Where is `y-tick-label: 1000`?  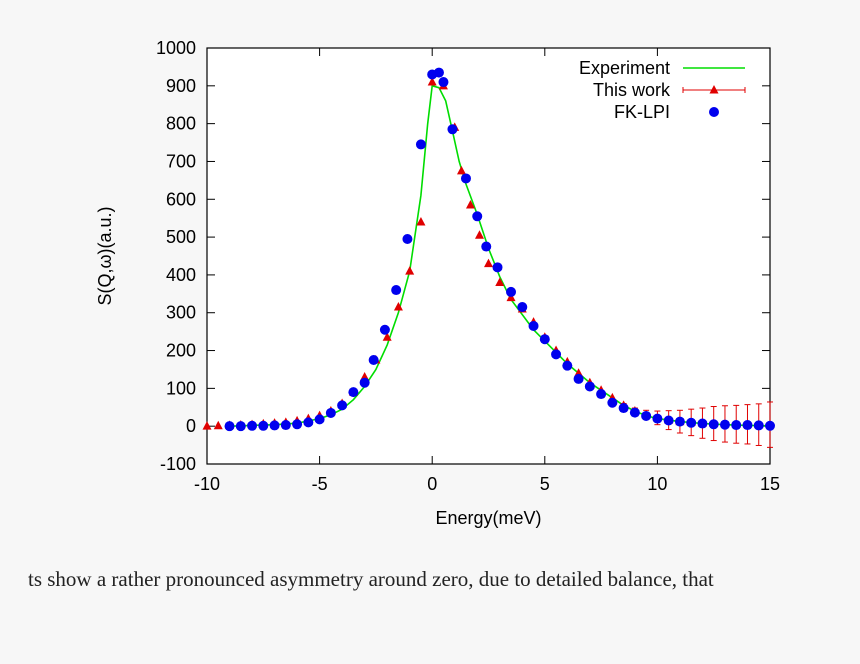 y-tick-label: 1000 is located at coordinates (176, 48).